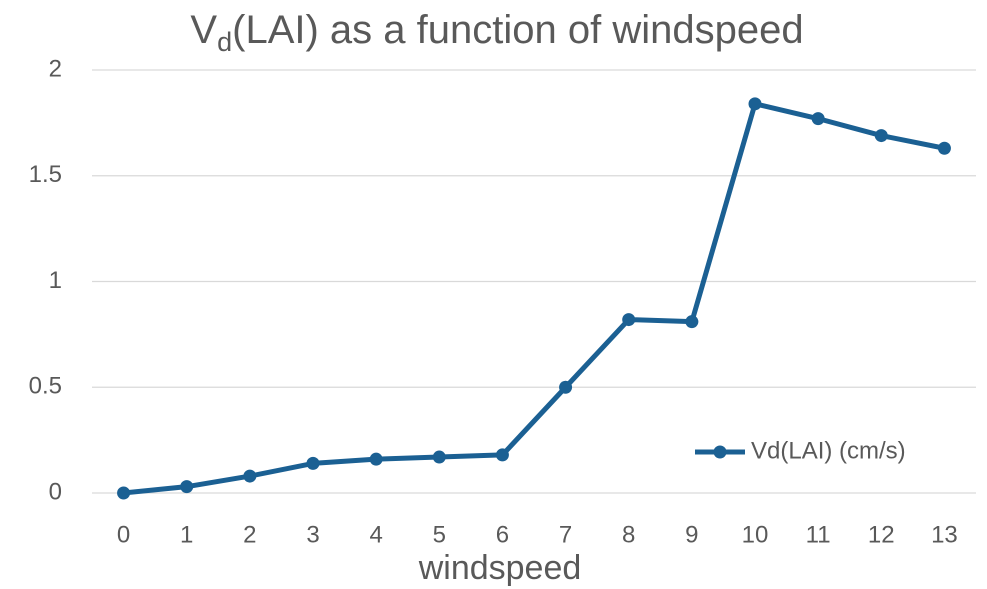 This screenshot has height=589, width=987. Describe the element at coordinates (312, 534) in the screenshot. I see `x-tick-label: 3` at that location.